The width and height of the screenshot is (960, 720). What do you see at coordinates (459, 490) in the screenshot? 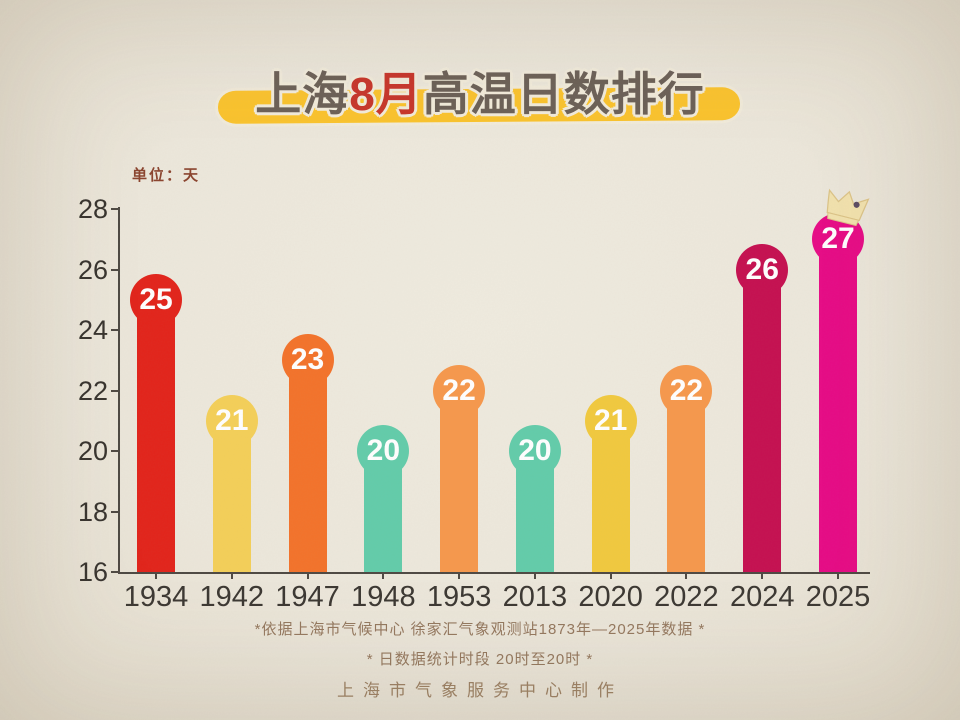
I see `bar-1953` at bounding box center [459, 490].